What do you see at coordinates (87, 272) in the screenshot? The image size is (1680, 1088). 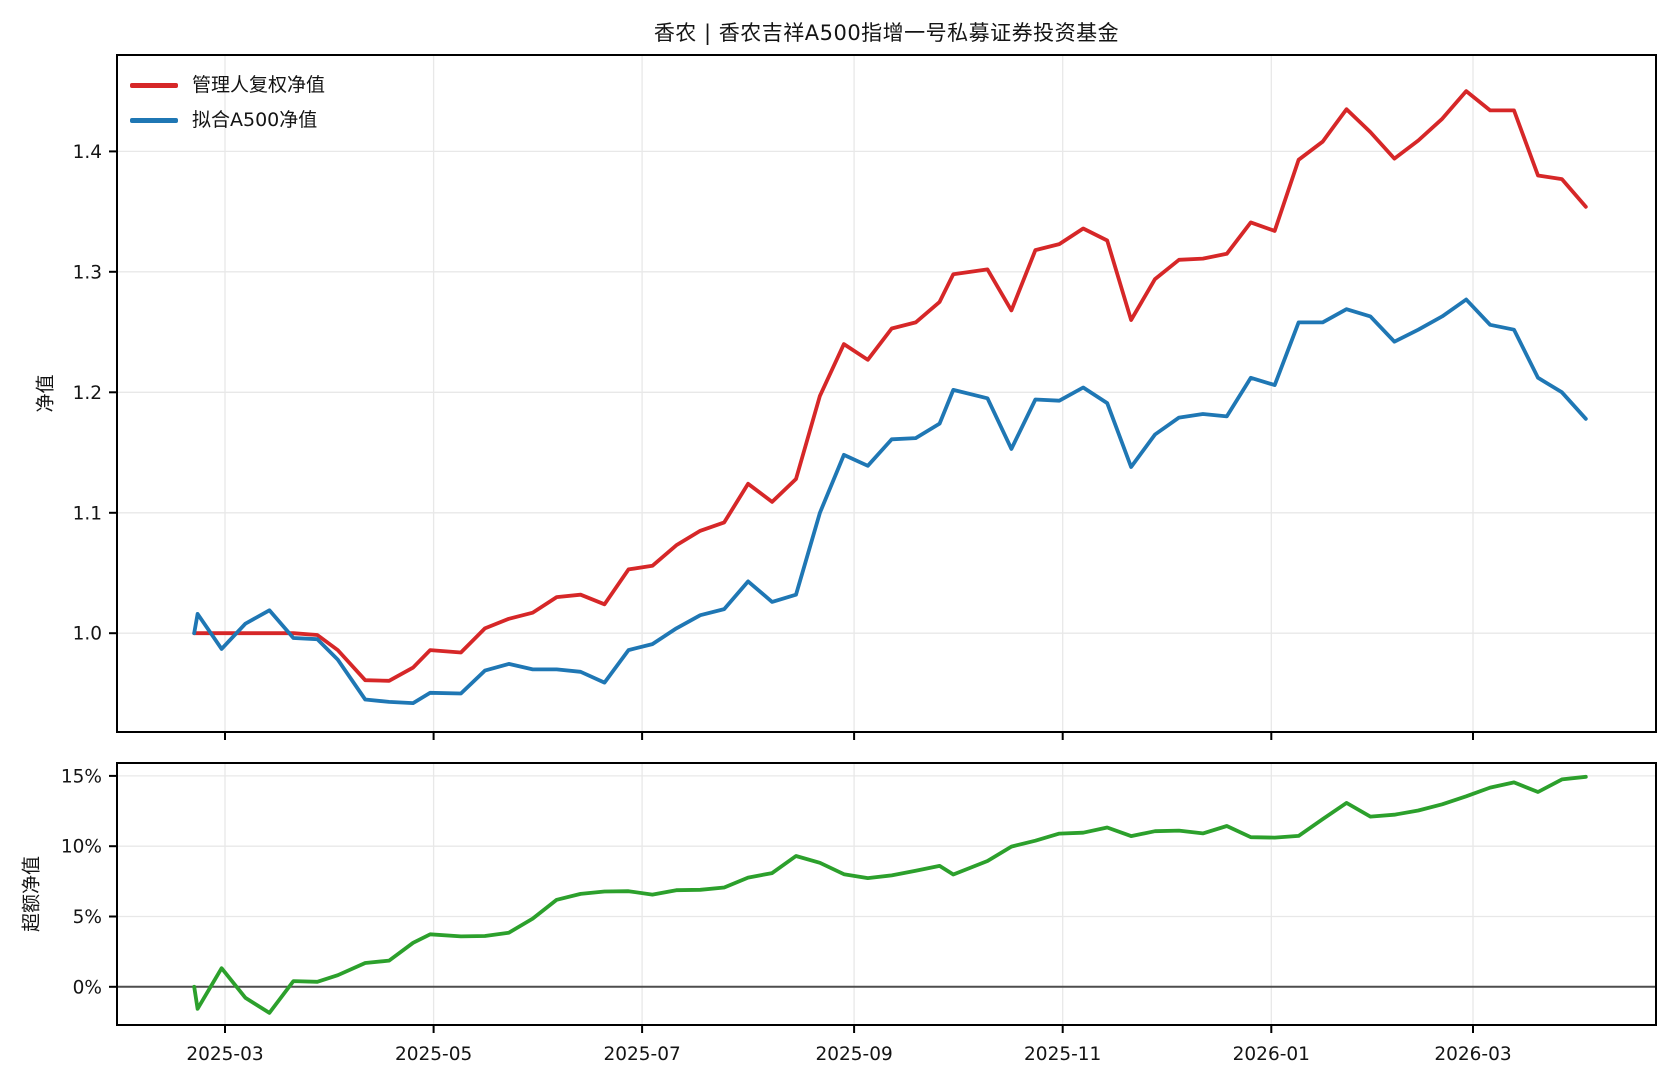 I see `y-tick-label: 1.3` at bounding box center [87, 272].